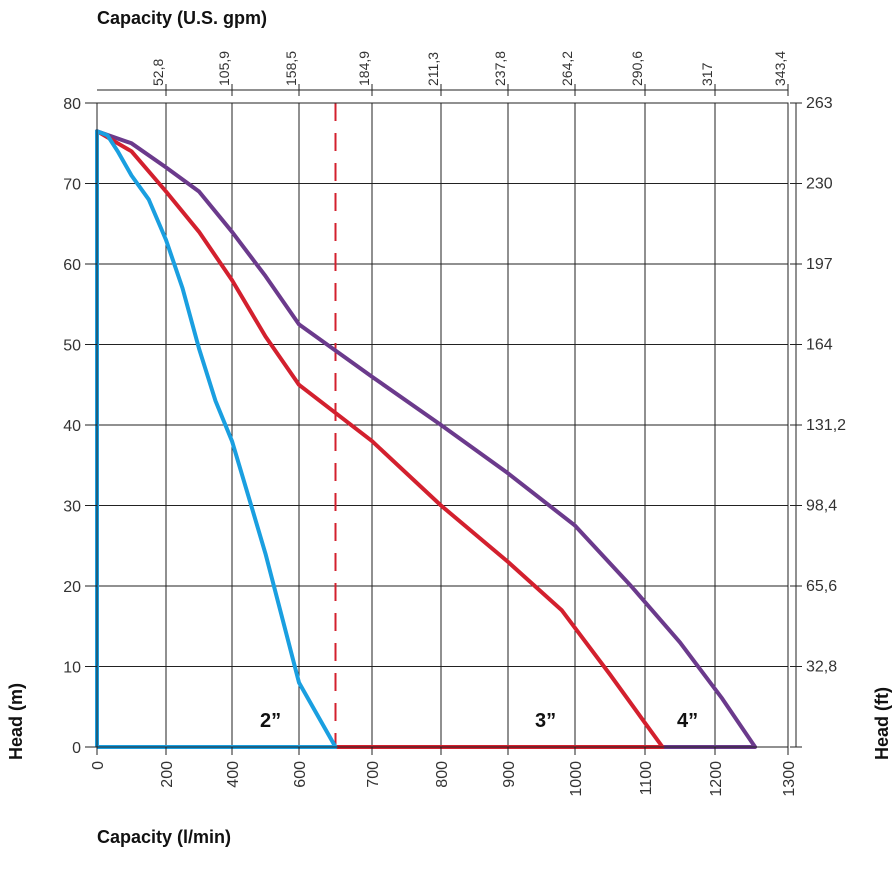  What do you see at coordinates (72, 426) in the screenshot?
I see `y-tick-label: 40` at bounding box center [72, 426].